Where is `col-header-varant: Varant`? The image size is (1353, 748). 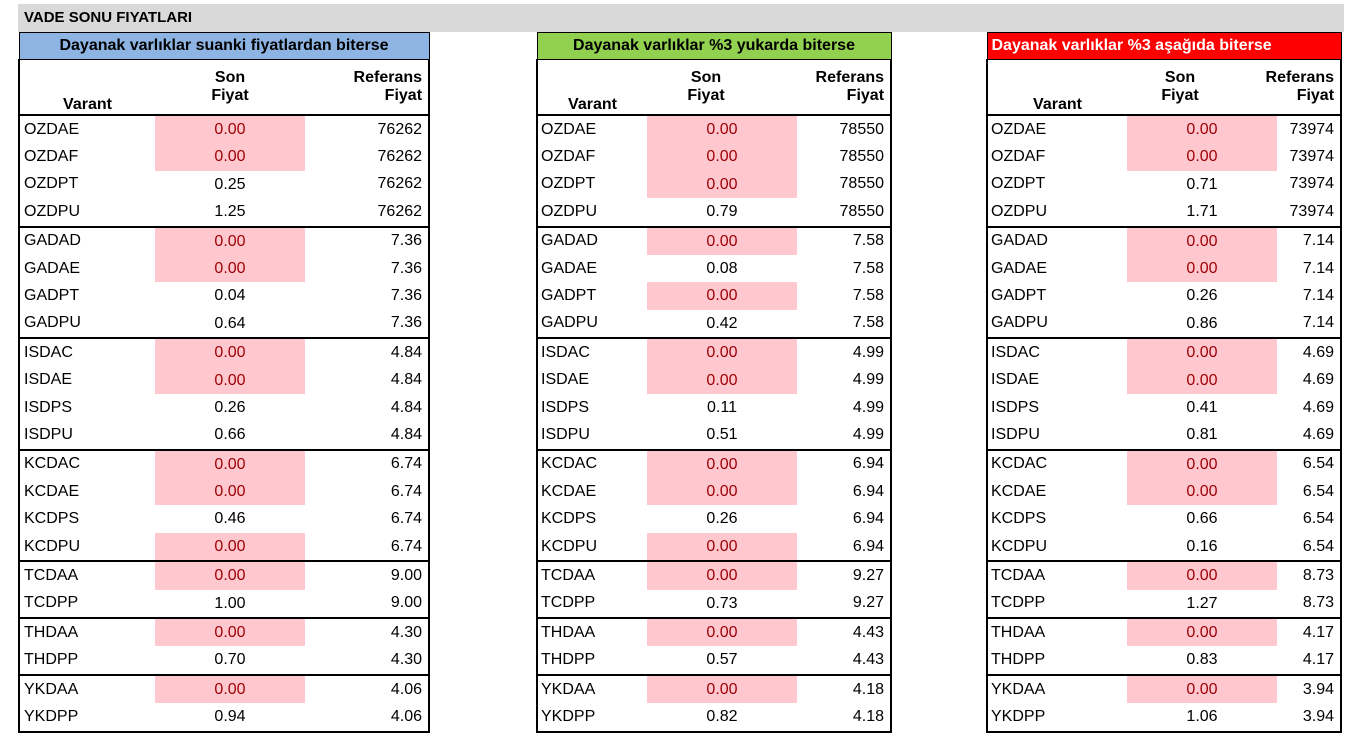
col-header-varant: Varant is located at coordinates (86, 87).